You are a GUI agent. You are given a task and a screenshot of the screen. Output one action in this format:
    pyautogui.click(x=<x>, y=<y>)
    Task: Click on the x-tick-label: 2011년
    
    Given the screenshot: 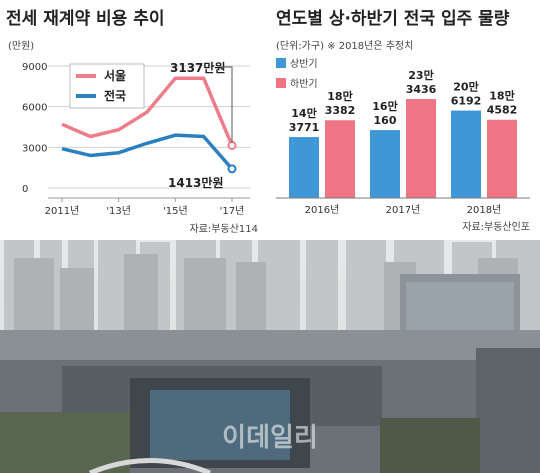 What is the action you would take?
    pyautogui.click(x=62, y=211)
    